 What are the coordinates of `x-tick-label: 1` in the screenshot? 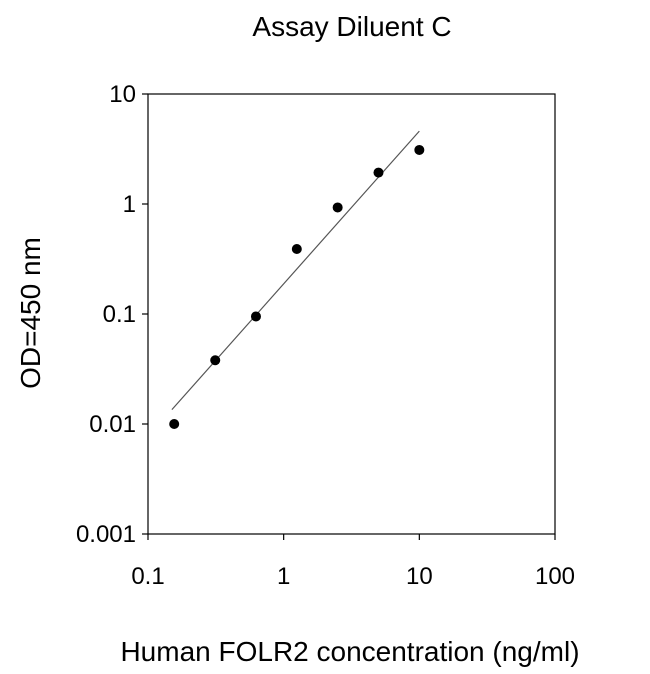 It's located at (283, 576).